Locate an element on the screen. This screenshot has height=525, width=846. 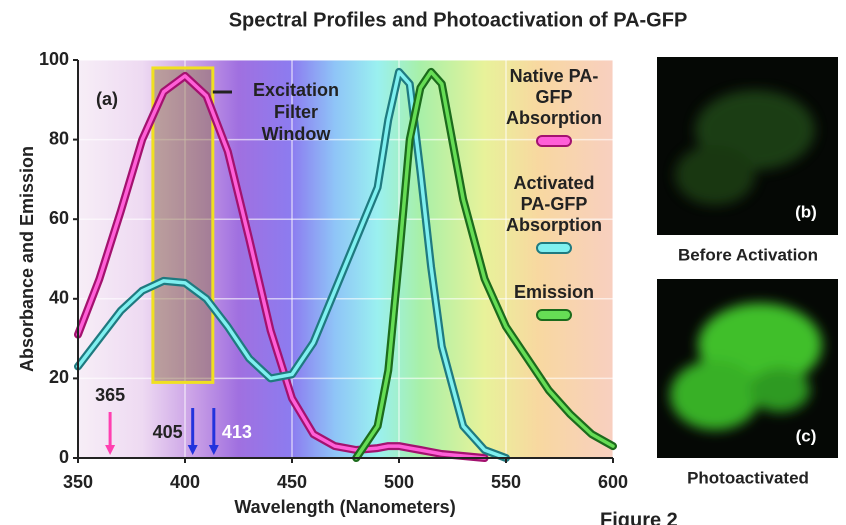
figure-label: Figure 2 is located at coordinates (639, 517).